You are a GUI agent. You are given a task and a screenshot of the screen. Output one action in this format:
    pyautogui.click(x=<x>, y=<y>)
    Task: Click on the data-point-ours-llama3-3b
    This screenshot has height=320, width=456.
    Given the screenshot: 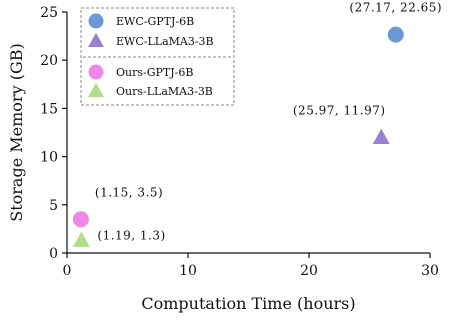 What is the action you would take?
    pyautogui.click(x=81, y=239)
    